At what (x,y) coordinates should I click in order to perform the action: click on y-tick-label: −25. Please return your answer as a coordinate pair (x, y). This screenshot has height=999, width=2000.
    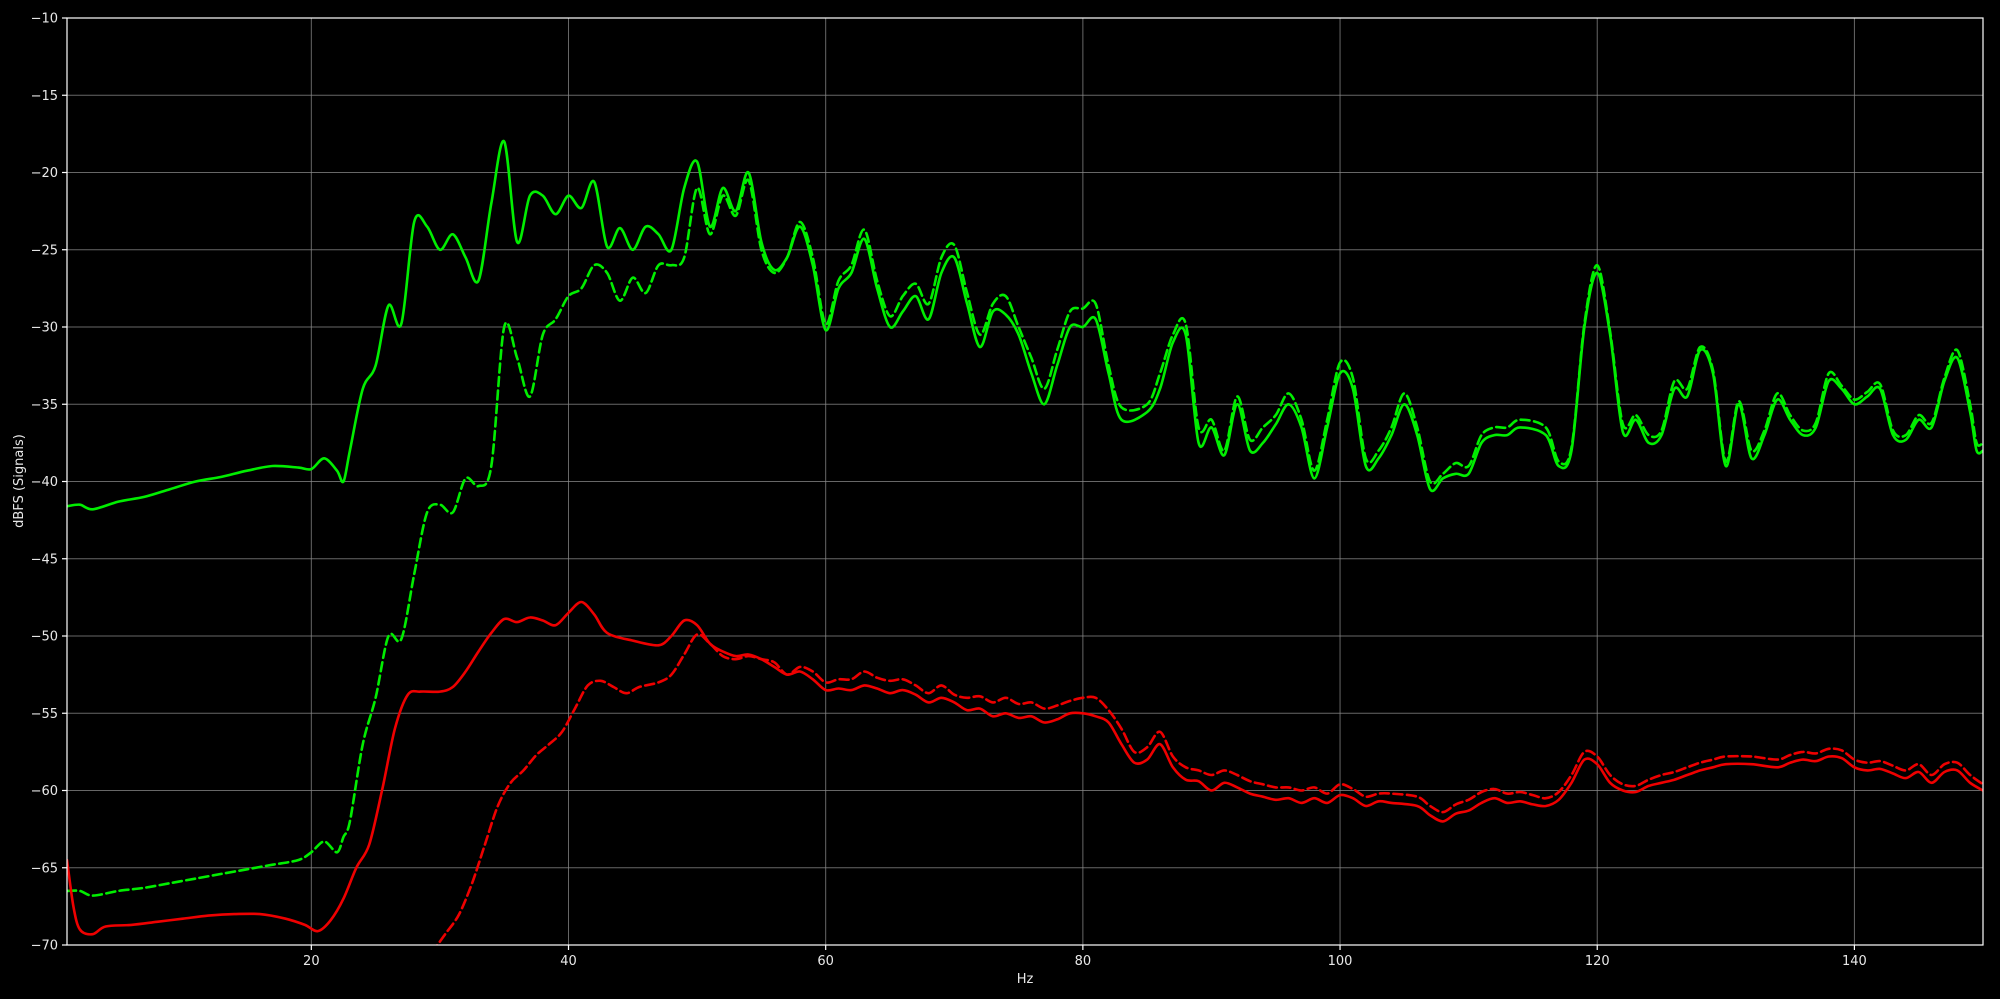
    Looking at the image, I should click on (44, 250).